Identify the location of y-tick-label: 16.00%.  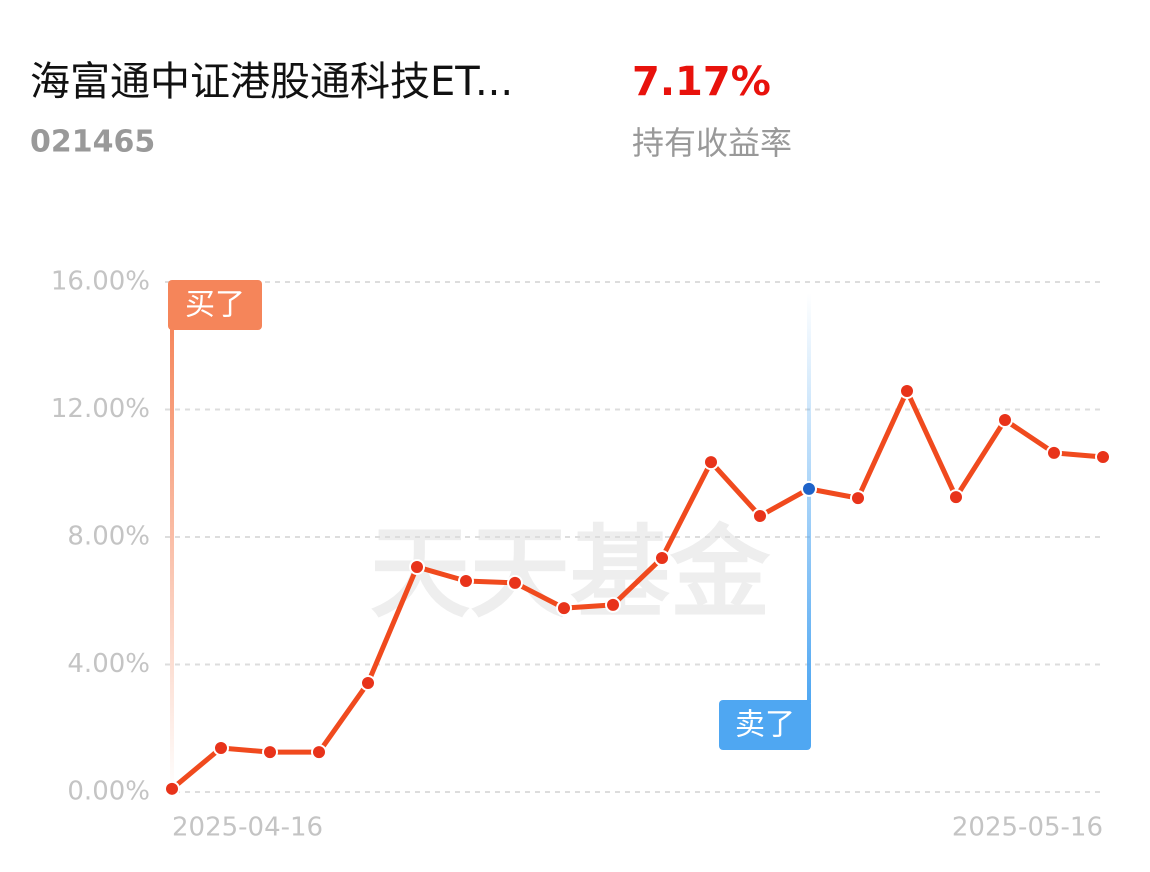
(100, 282).